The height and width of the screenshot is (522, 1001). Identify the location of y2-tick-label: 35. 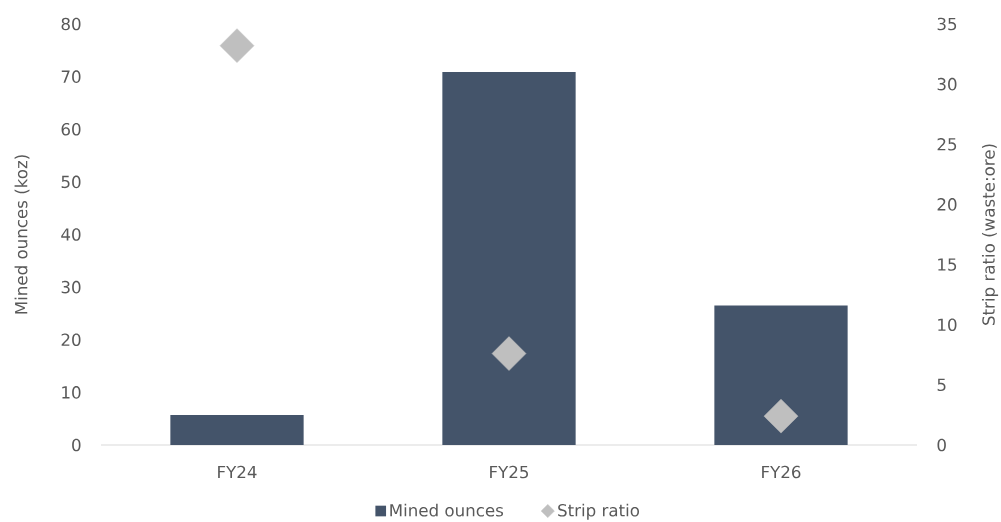
(947, 24).